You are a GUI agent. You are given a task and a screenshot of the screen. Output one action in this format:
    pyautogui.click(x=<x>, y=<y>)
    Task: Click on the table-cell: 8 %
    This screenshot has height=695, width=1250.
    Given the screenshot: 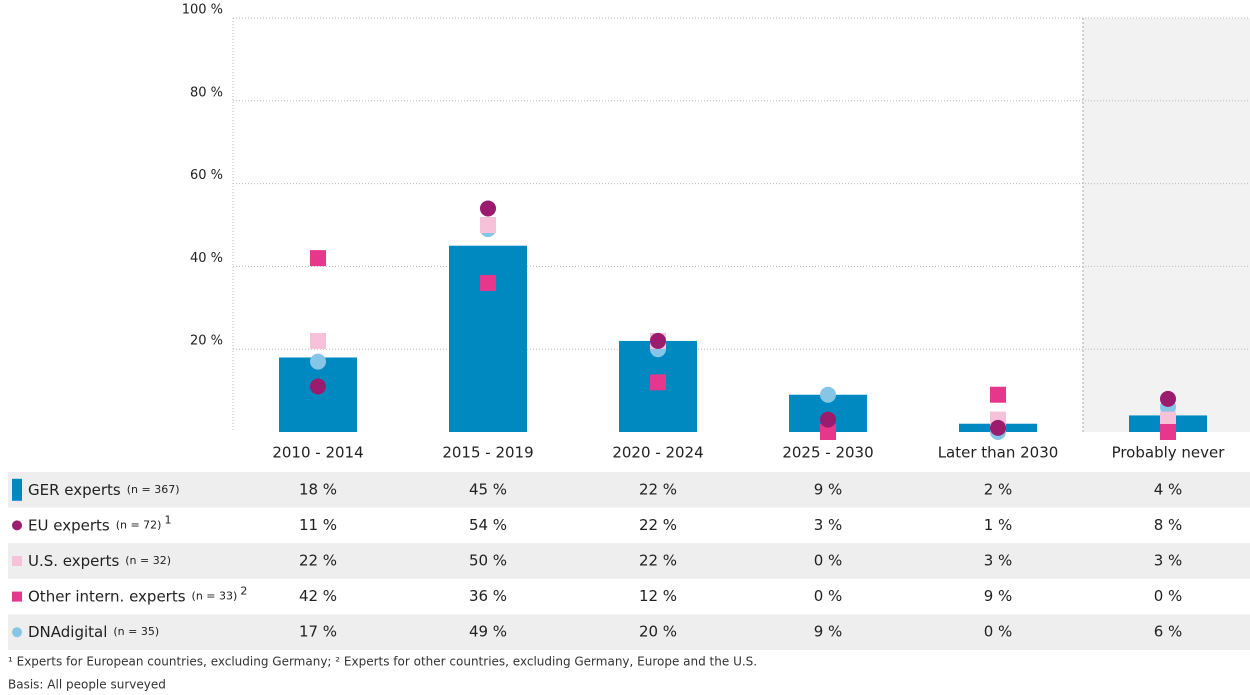 What is the action you would take?
    pyautogui.click(x=1168, y=525)
    